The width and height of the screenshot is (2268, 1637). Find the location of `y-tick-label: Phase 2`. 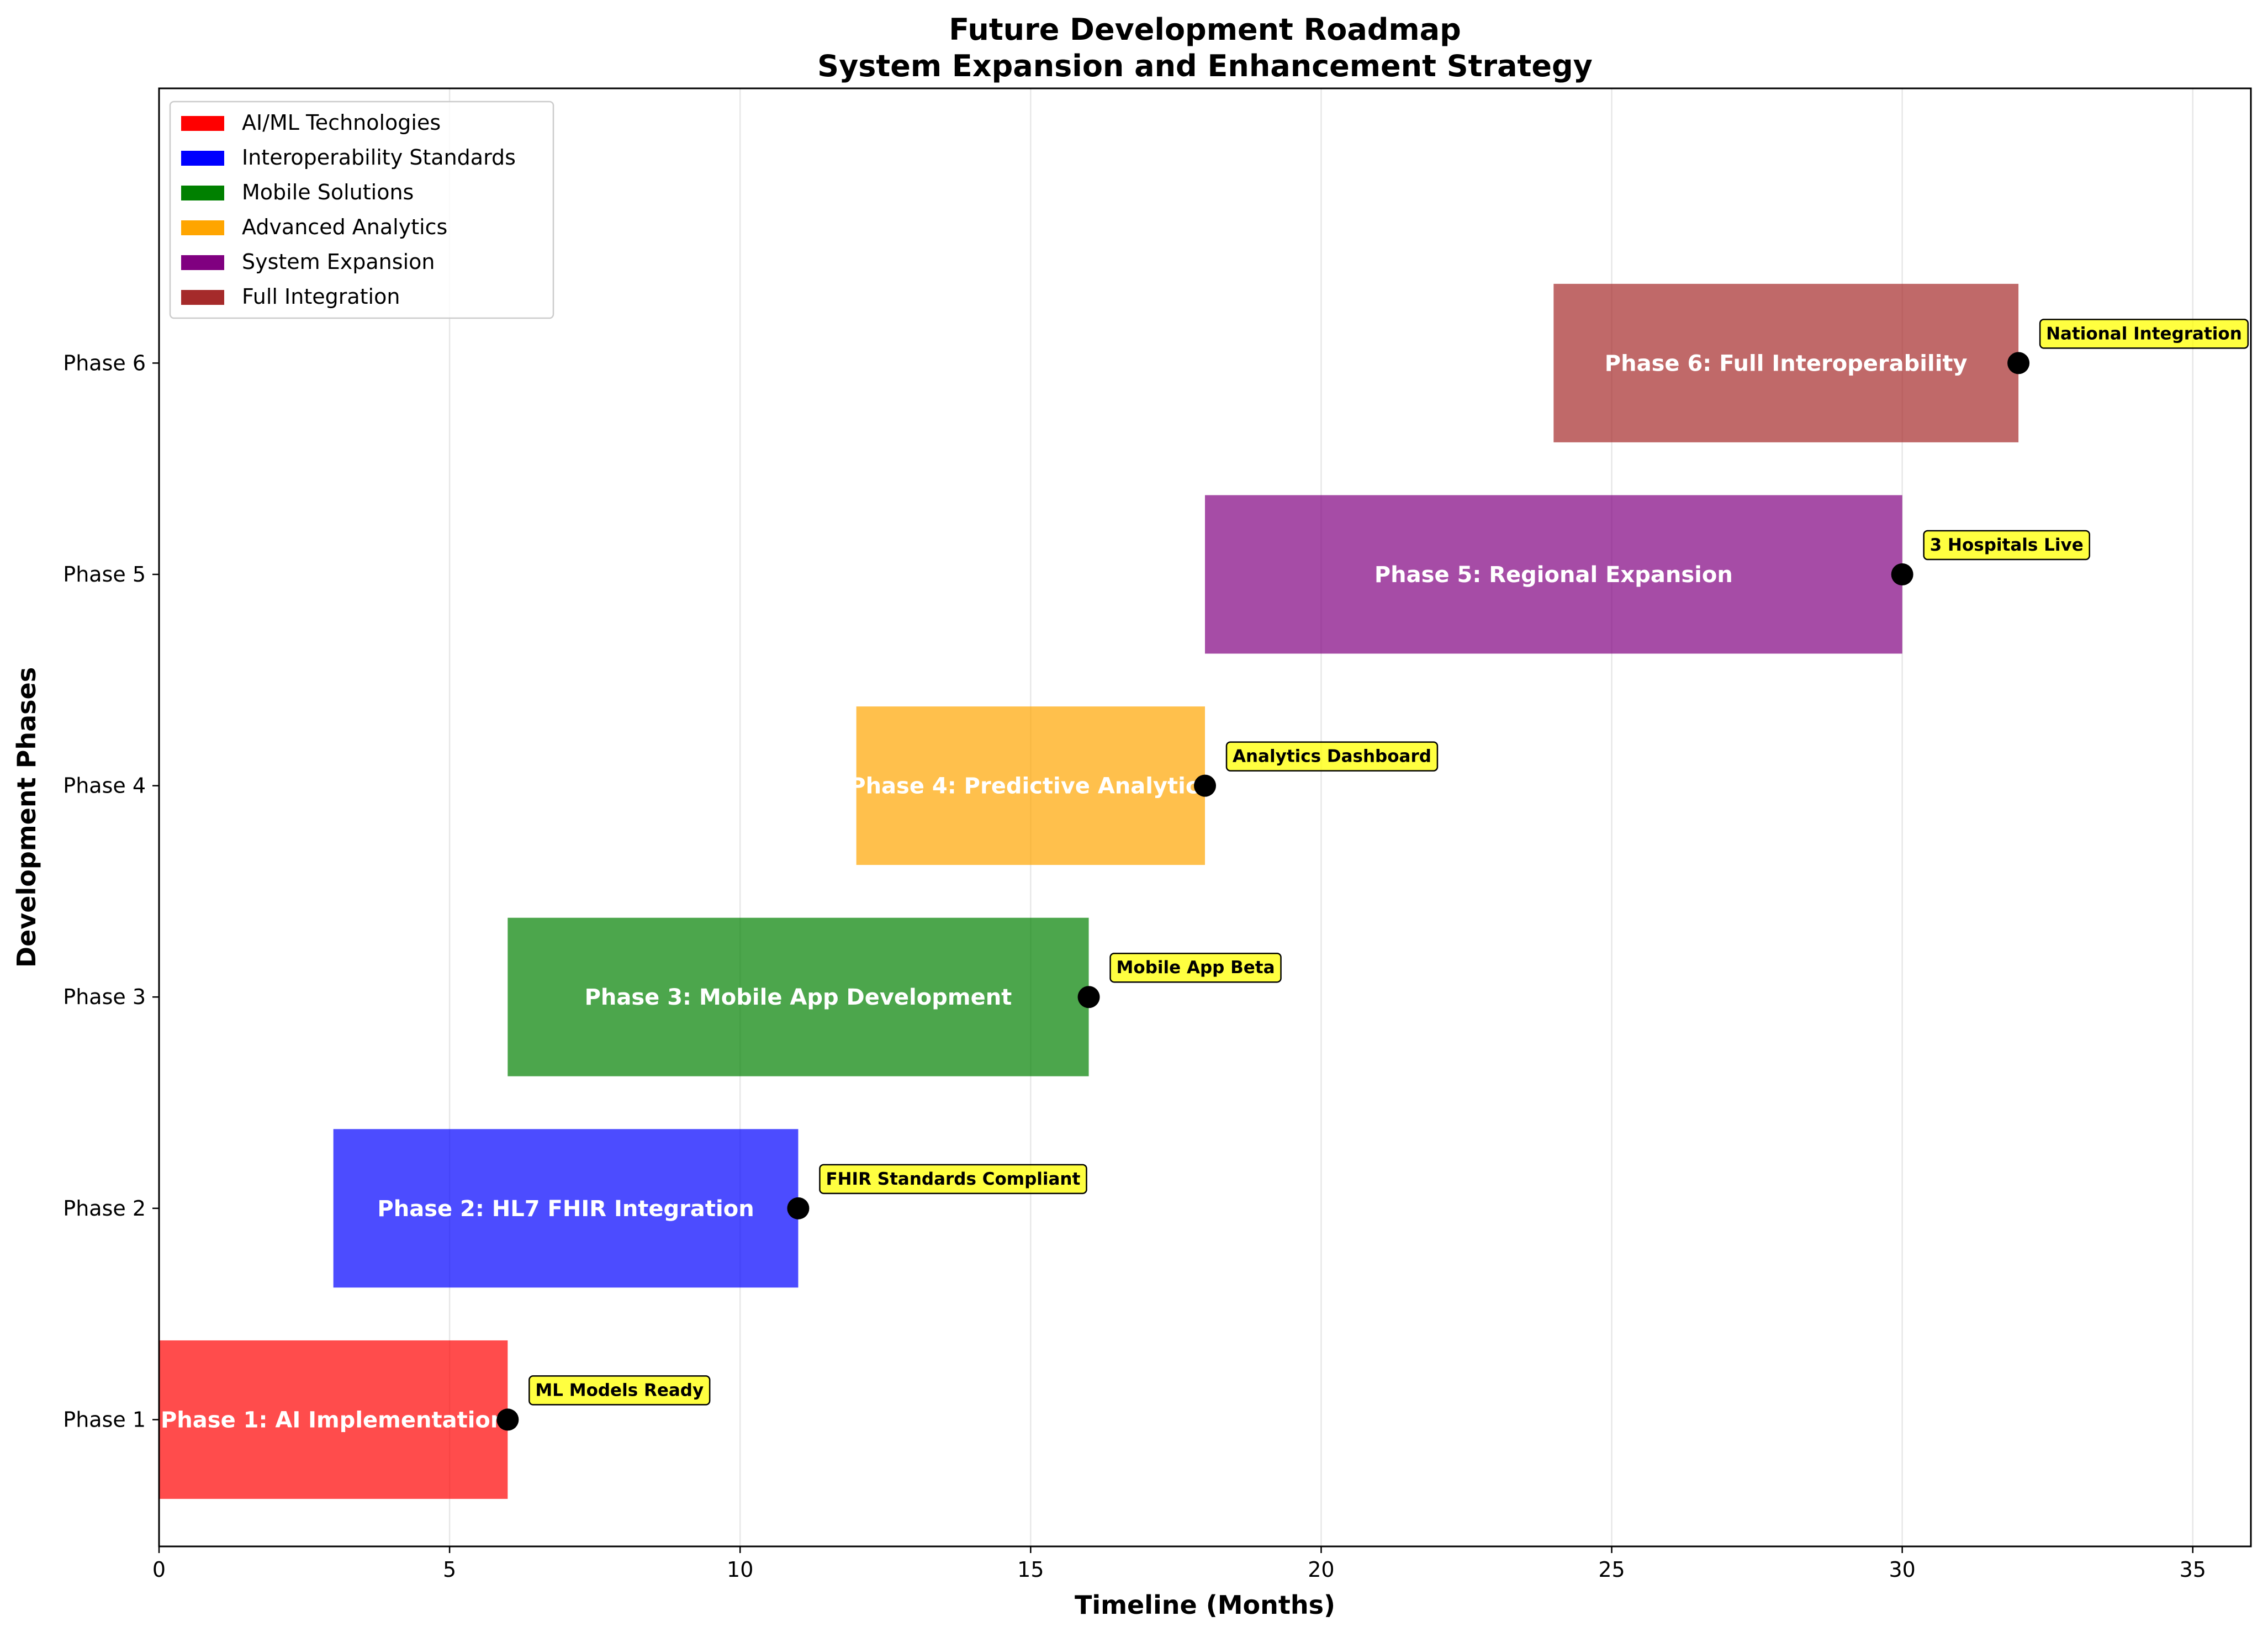

y-tick-label: Phase 2 is located at coordinates (104, 1208).